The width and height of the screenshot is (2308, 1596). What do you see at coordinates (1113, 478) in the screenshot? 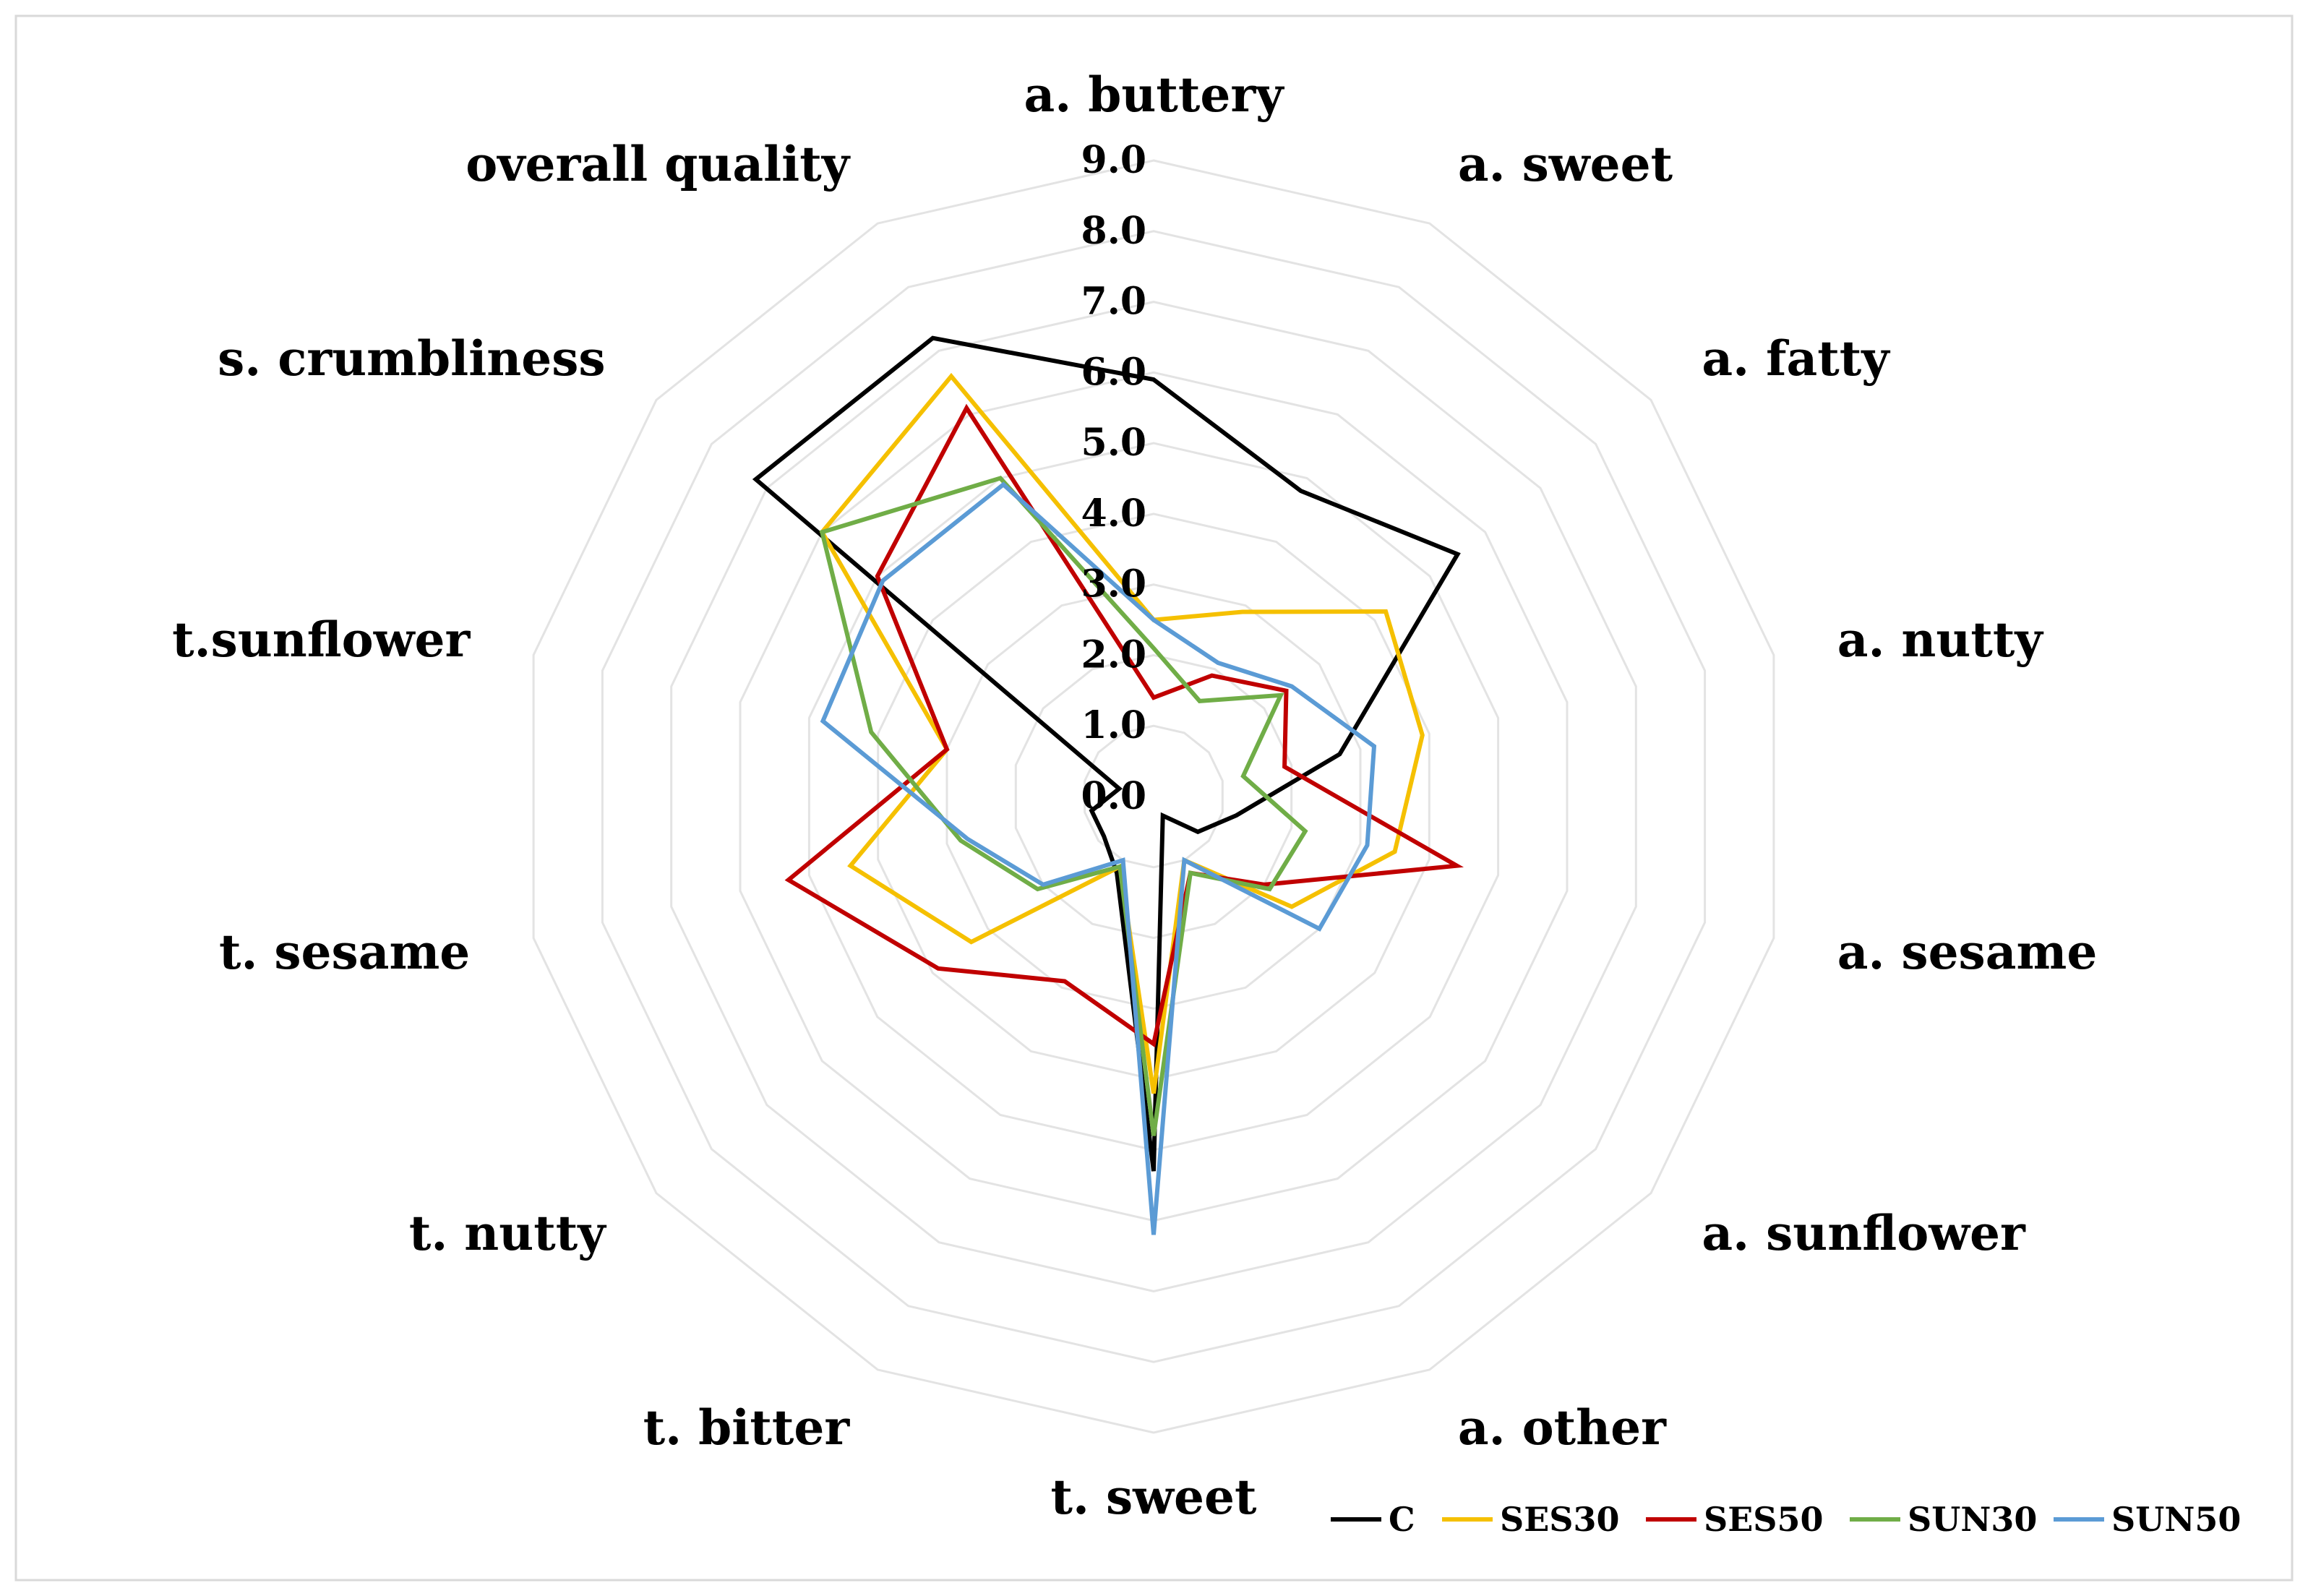
I see `radial-tick-labels: 0.0 1.0 2.0 3.0 4.0 5.0 6.0 7.0 8.0 9.0` at bounding box center [1113, 478].